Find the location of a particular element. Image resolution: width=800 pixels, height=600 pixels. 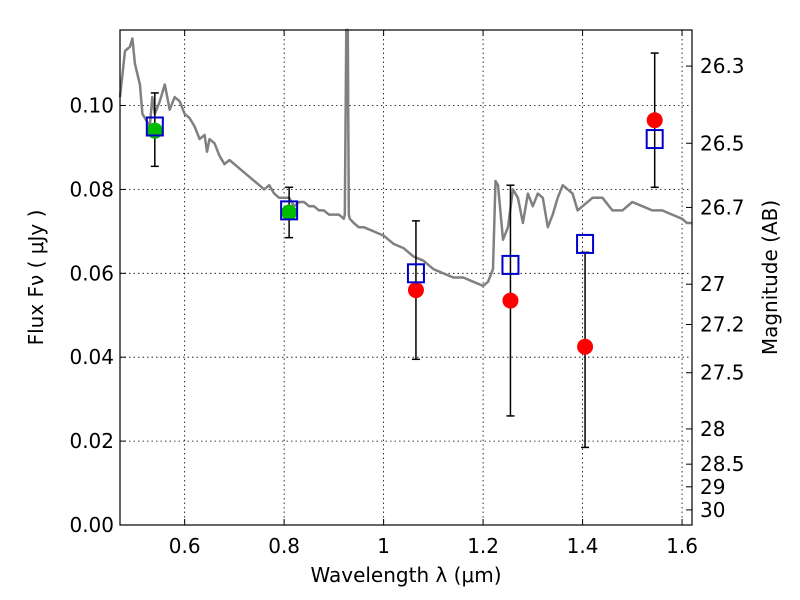

y2-tick-label: 27.2 is located at coordinates (722, 324).